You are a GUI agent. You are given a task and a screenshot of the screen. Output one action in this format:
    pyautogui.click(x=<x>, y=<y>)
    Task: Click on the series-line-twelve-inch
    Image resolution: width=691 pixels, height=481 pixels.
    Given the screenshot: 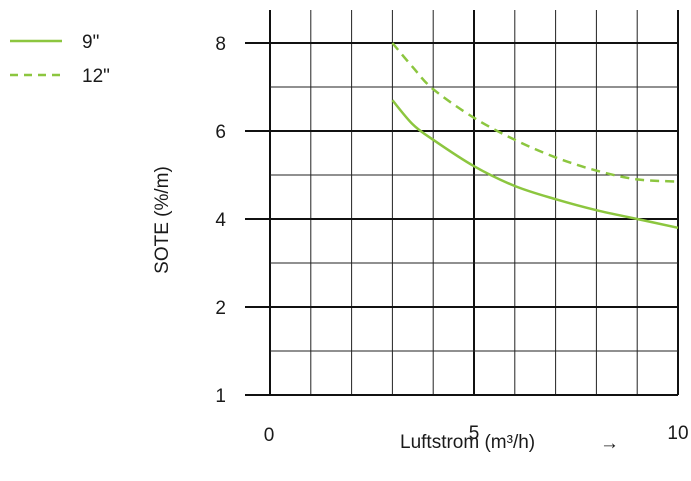 What is the action you would take?
    pyautogui.click(x=535, y=112)
    